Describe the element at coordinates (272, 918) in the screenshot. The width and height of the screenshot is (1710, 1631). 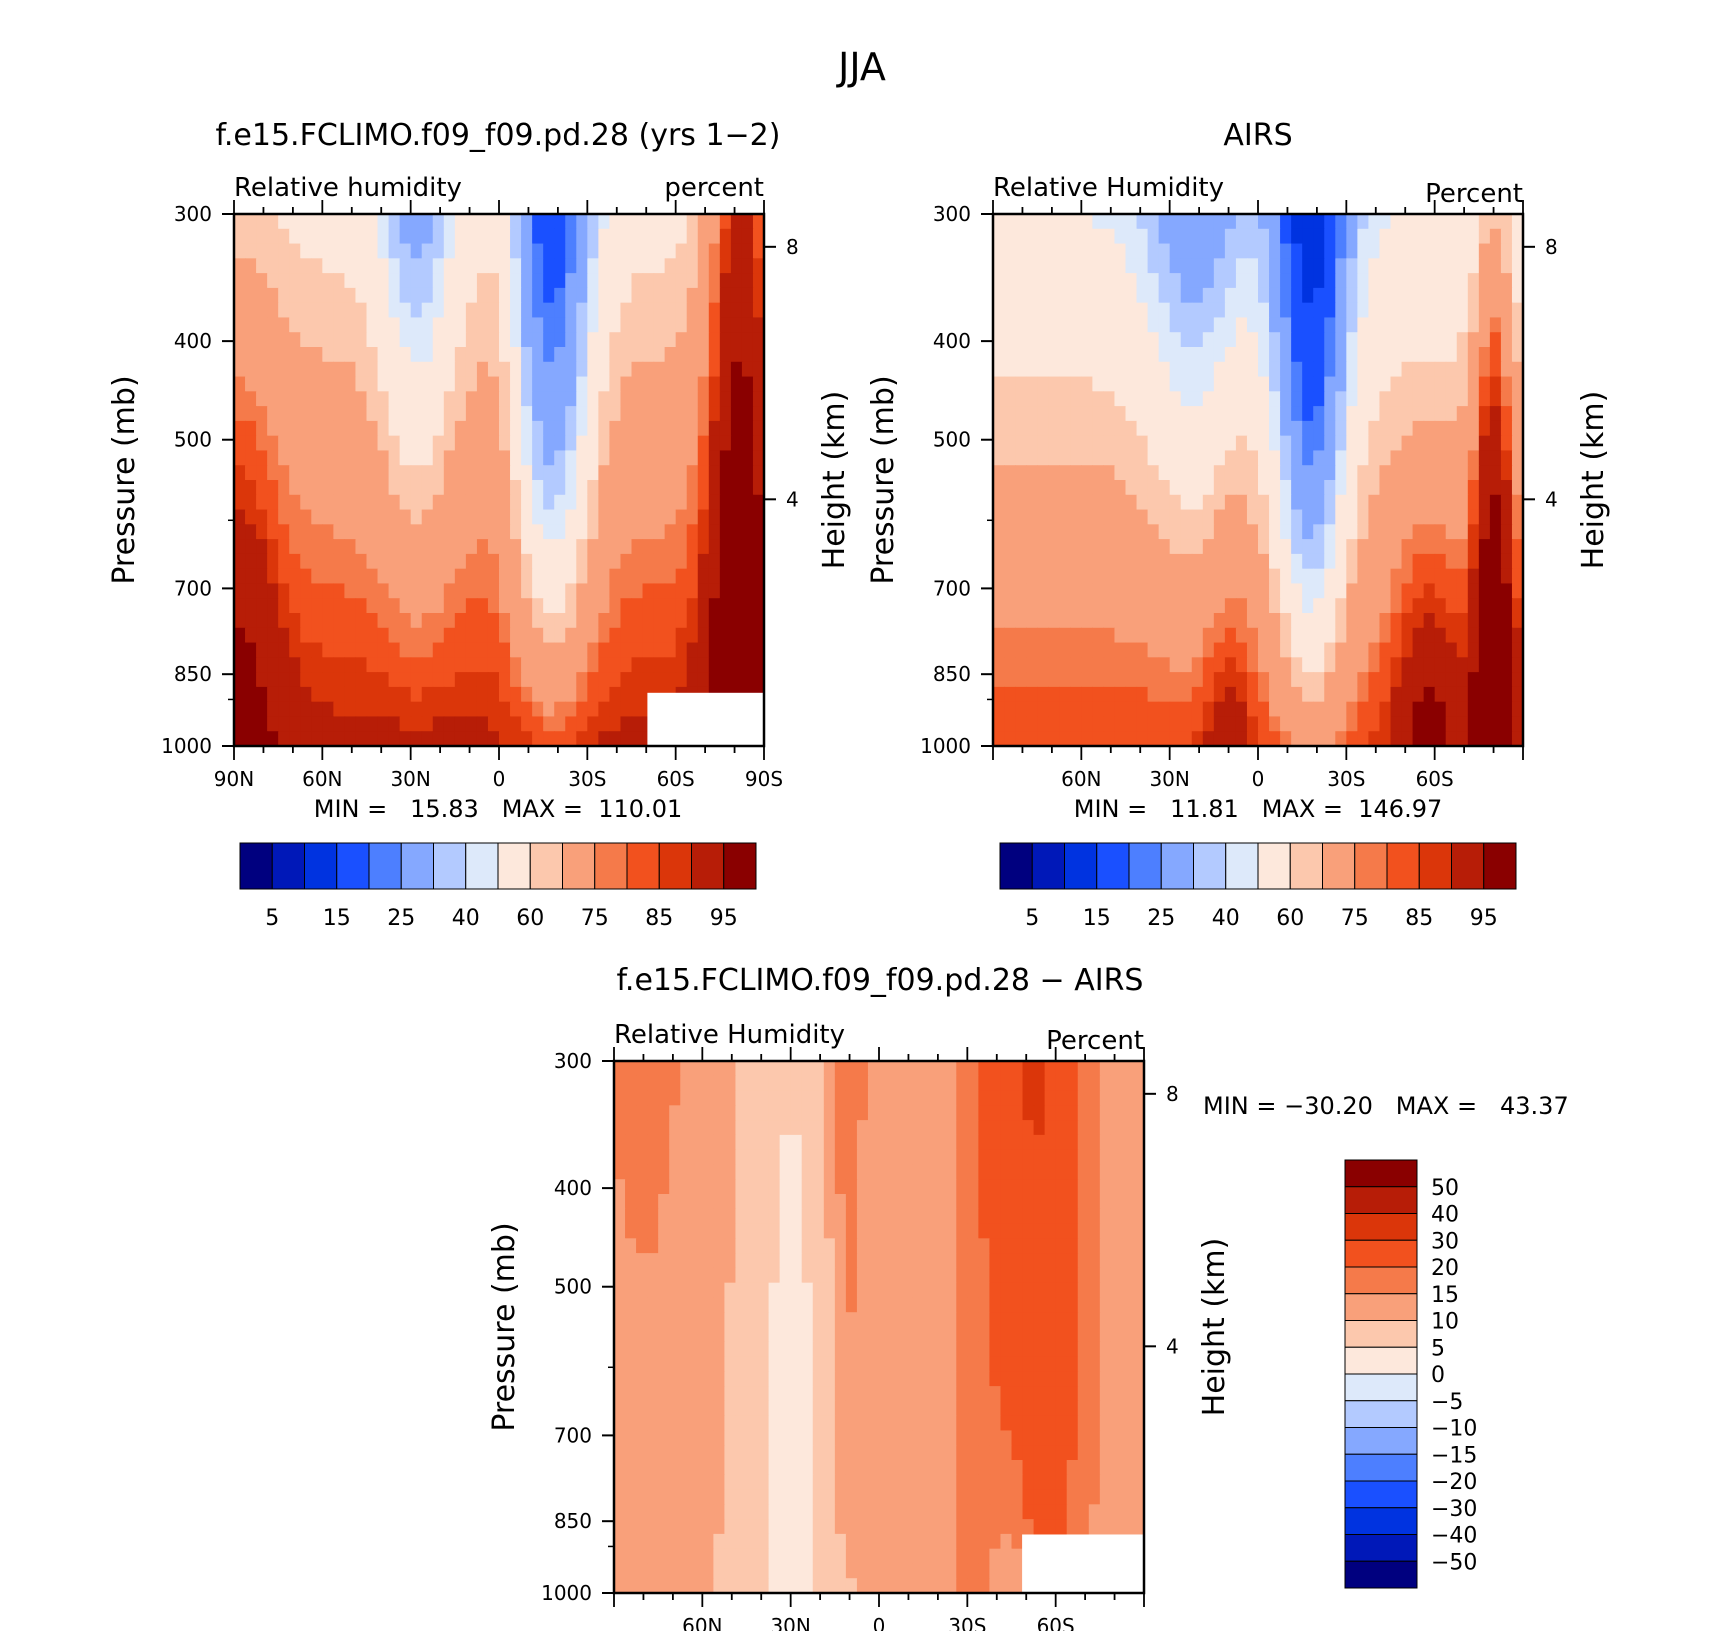
I see `colorbar-label: 5` at that location.